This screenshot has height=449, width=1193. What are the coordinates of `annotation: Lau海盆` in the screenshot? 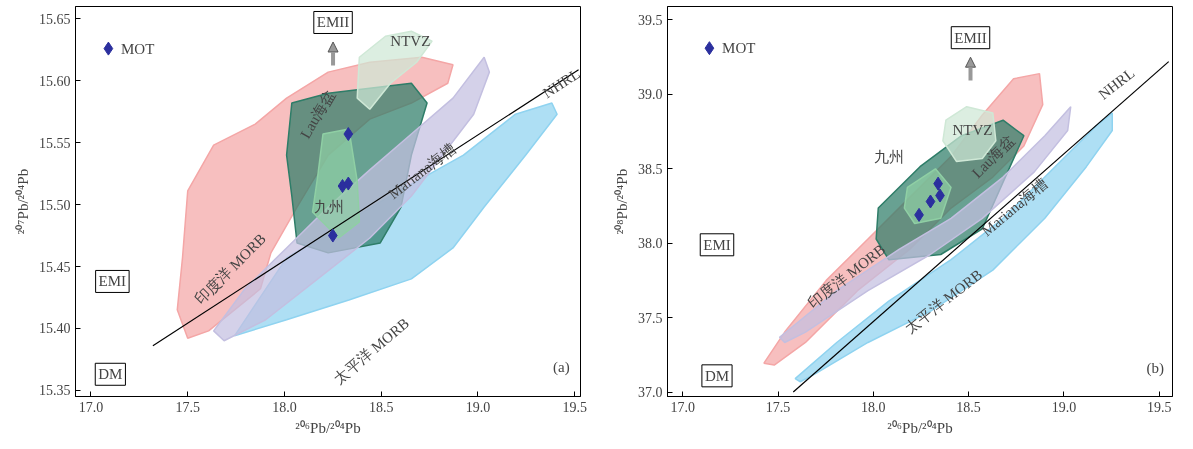 It's located at (317, 114).